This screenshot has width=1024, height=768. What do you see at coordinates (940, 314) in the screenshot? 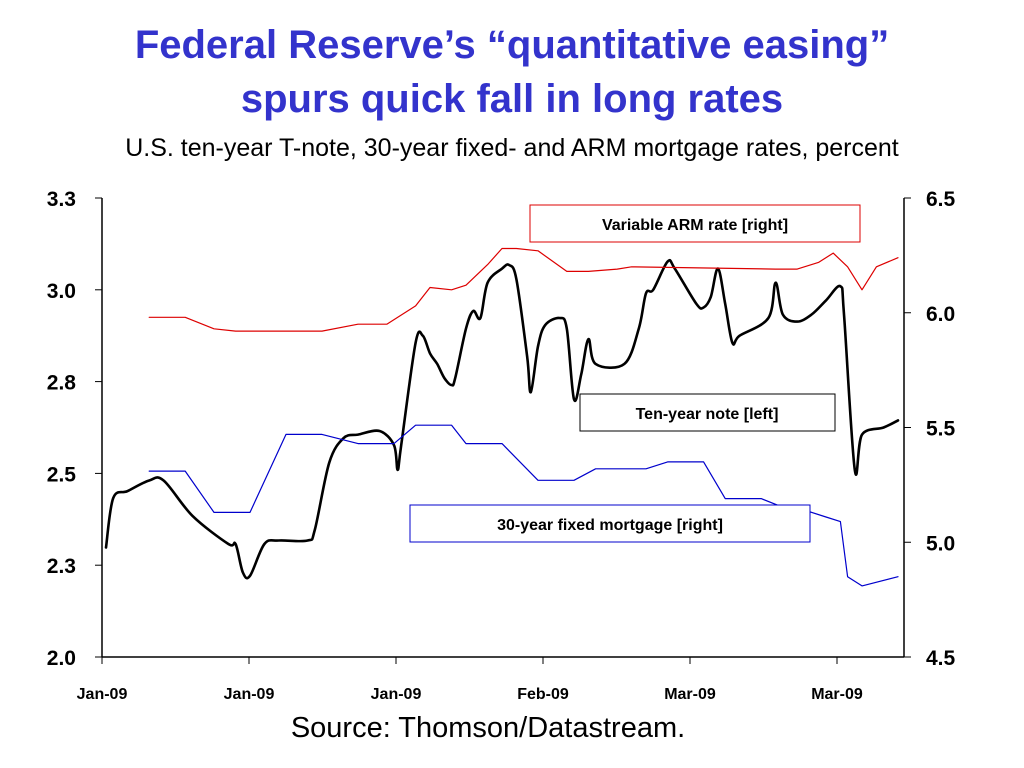
I see `right-tick-label: 6.0` at bounding box center [940, 314].